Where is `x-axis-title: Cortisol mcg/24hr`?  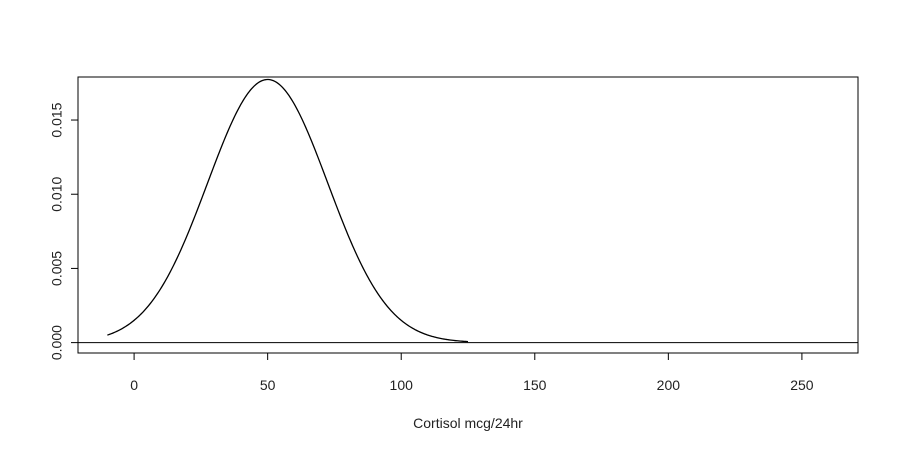
x-axis-title: Cortisol mcg/24hr is located at coordinates (468, 423).